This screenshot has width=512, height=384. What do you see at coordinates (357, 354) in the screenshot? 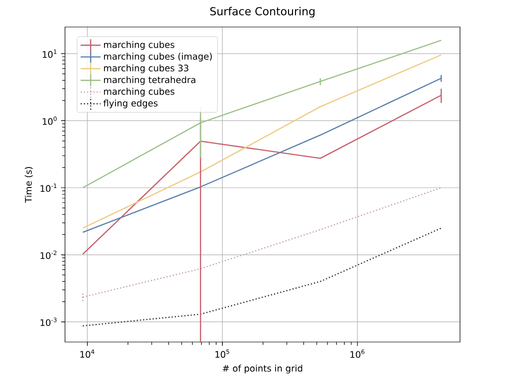
I see `x-tick-label: 10$^{6}$` at bounding box center [357, 354].